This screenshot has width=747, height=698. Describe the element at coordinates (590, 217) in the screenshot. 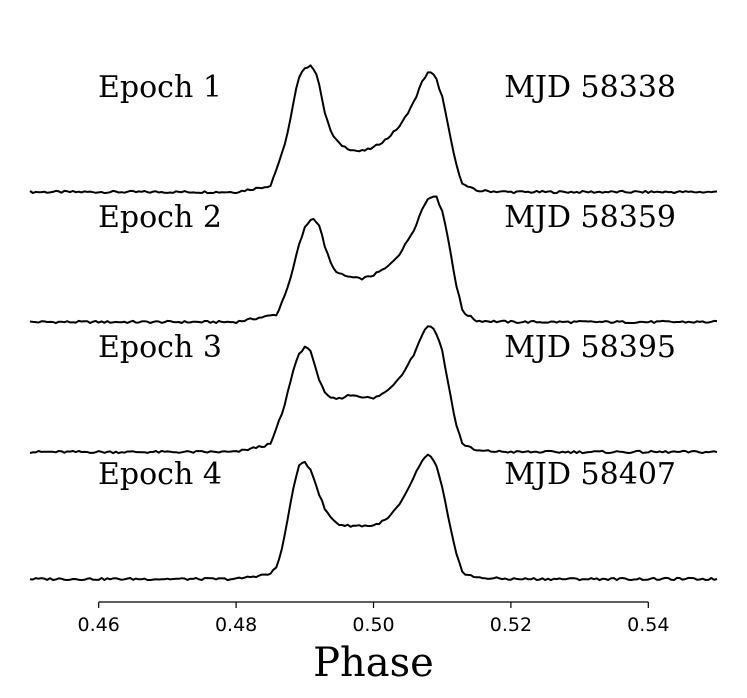

I see `mjd-label-2: MJD 58359` at that location.